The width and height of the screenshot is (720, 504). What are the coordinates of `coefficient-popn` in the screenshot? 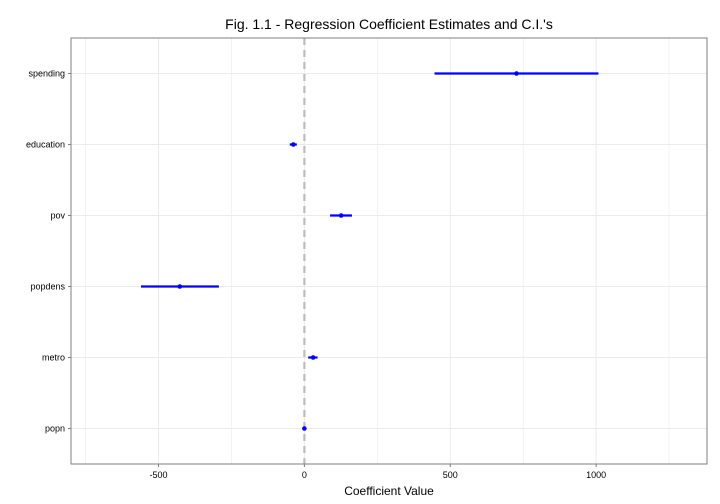 It's located at (304, 428).